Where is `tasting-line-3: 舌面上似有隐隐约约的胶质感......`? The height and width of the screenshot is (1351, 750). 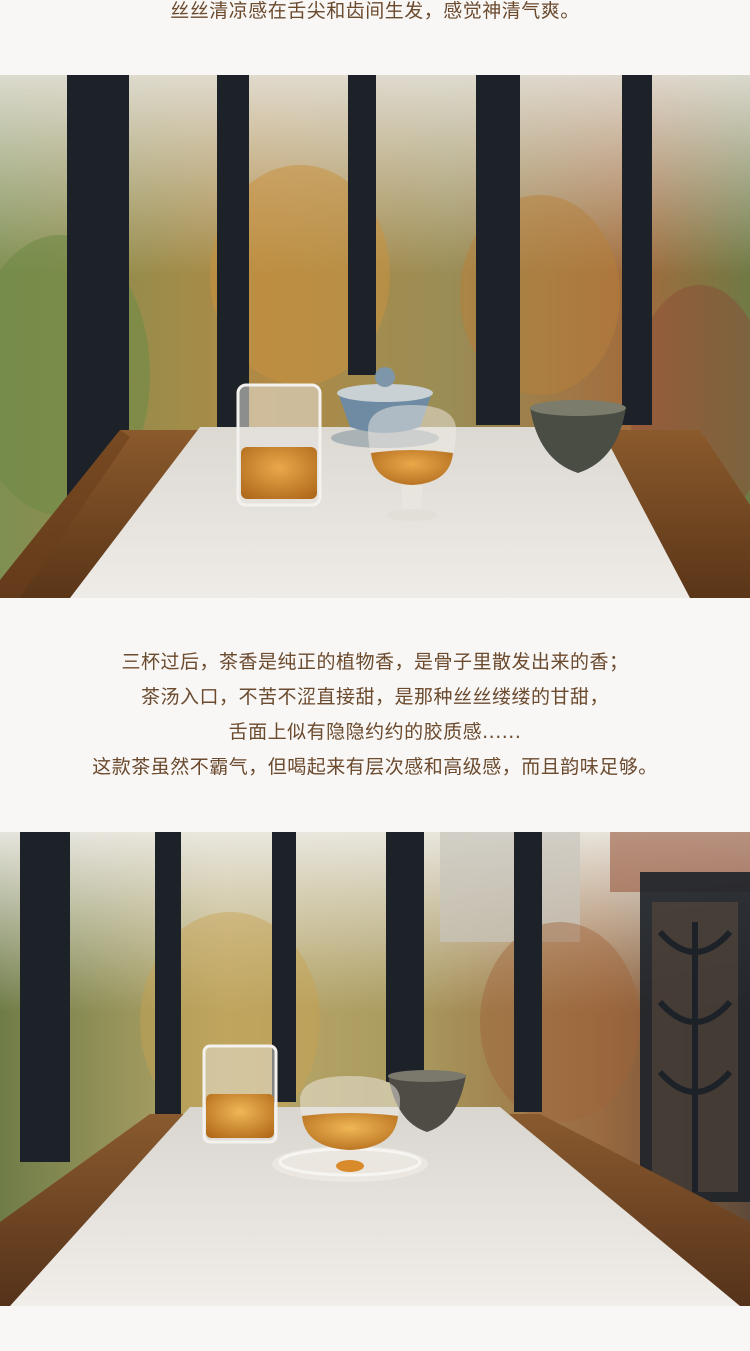 tasting-line-3: 舌面上似有隐隐约约的胶质感...... is located at coordinates (375, 732).